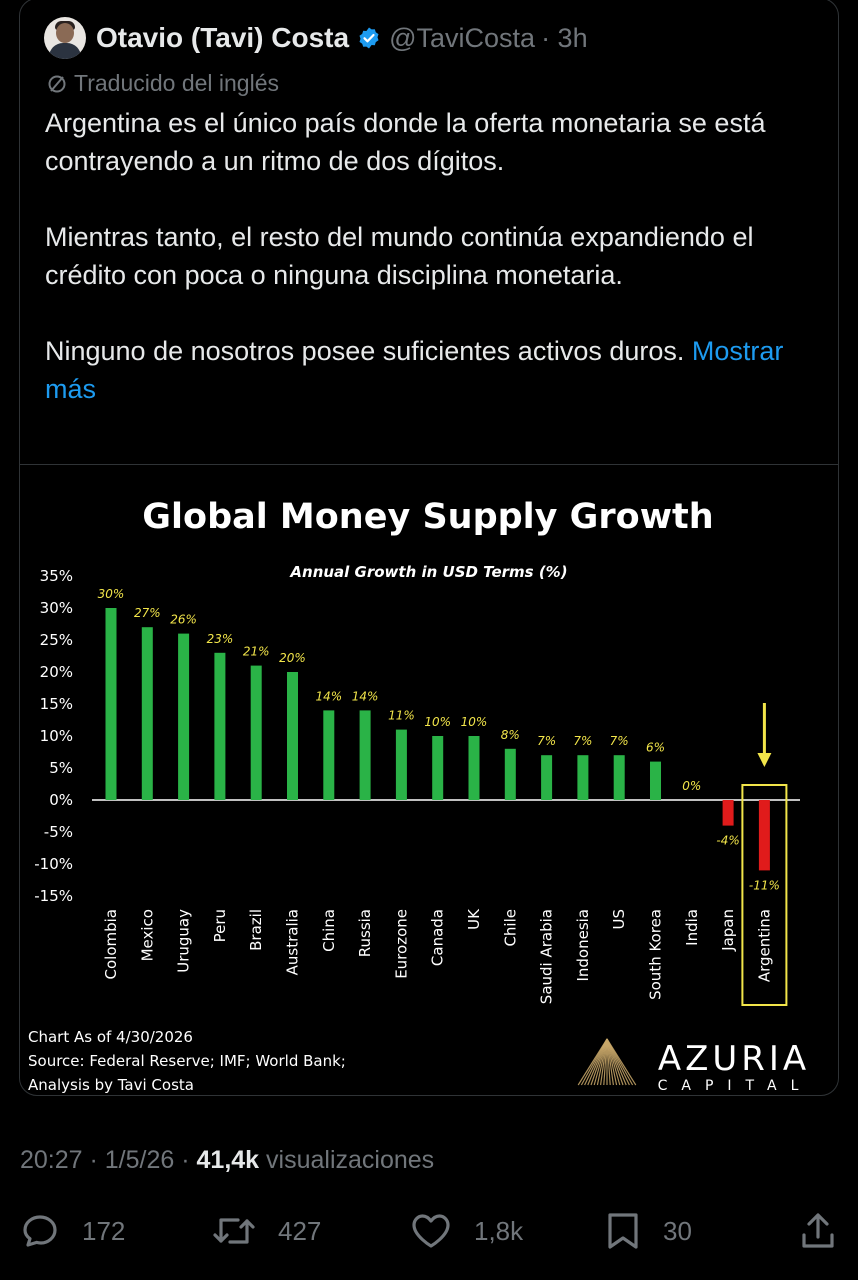 Image resolution: width=858 pixels, height=1280 pixels. Describe the element at coordinates (764, 895) in the screenshot. I see `argentina-highlight-box` at that location.